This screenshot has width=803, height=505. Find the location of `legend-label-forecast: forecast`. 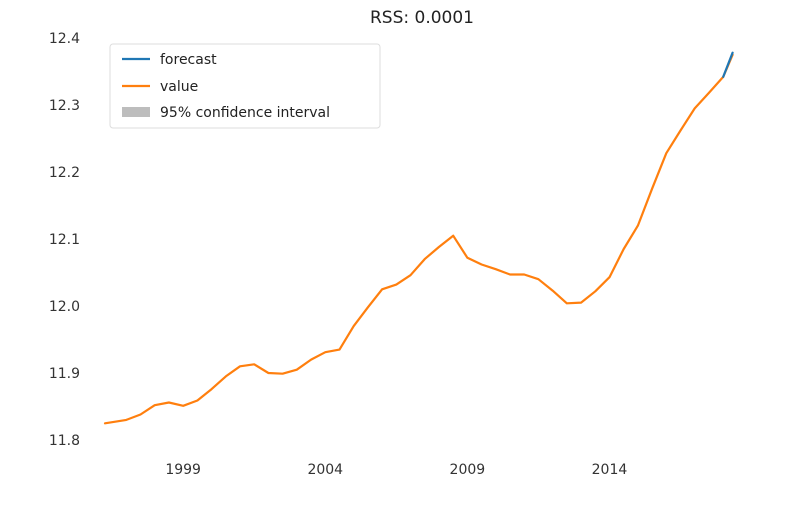

legend-label-forecast: forecast is located at coordinates (188, 60).